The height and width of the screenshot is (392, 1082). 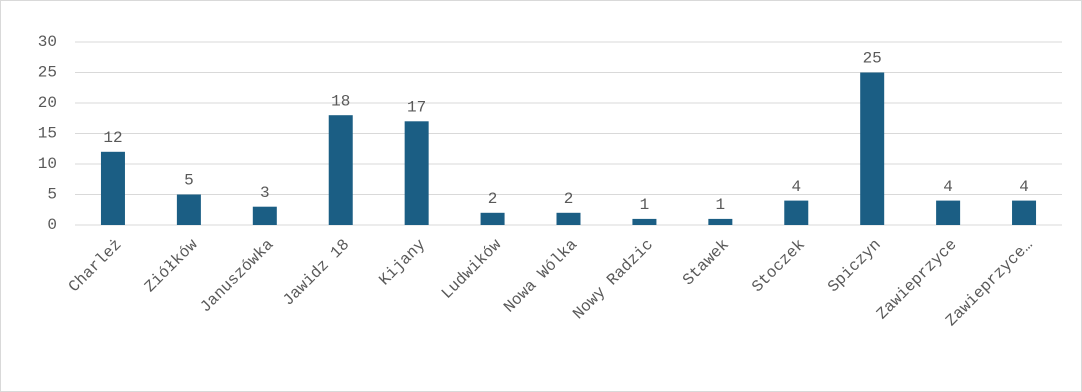 I want to click on data-label: 25, so click(x=872, y=59).